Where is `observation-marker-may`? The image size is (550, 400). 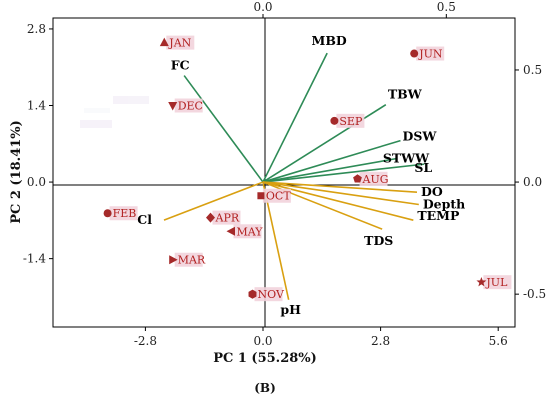
observation-marker-may is located at coordinates (230, 231).